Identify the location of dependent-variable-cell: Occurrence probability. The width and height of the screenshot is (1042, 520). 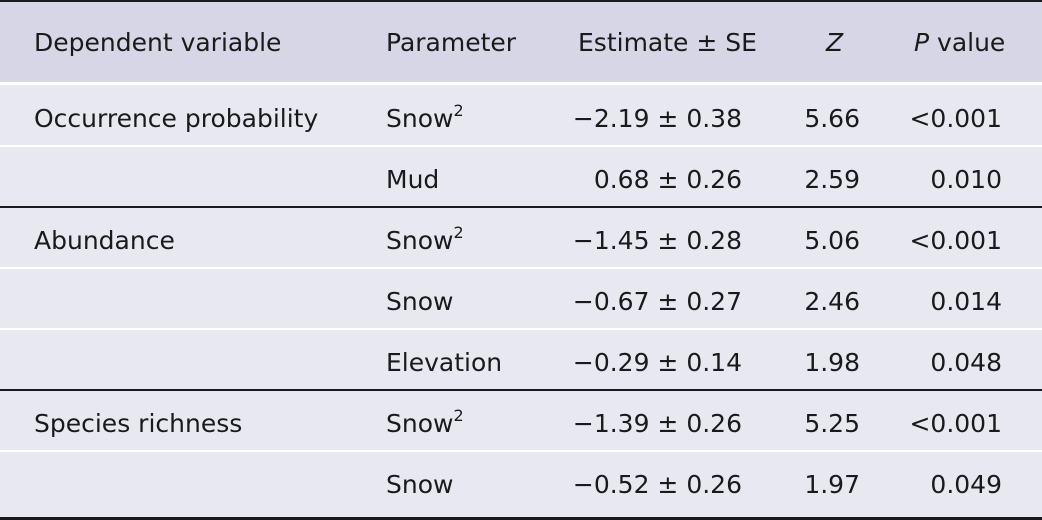
(176, 118).